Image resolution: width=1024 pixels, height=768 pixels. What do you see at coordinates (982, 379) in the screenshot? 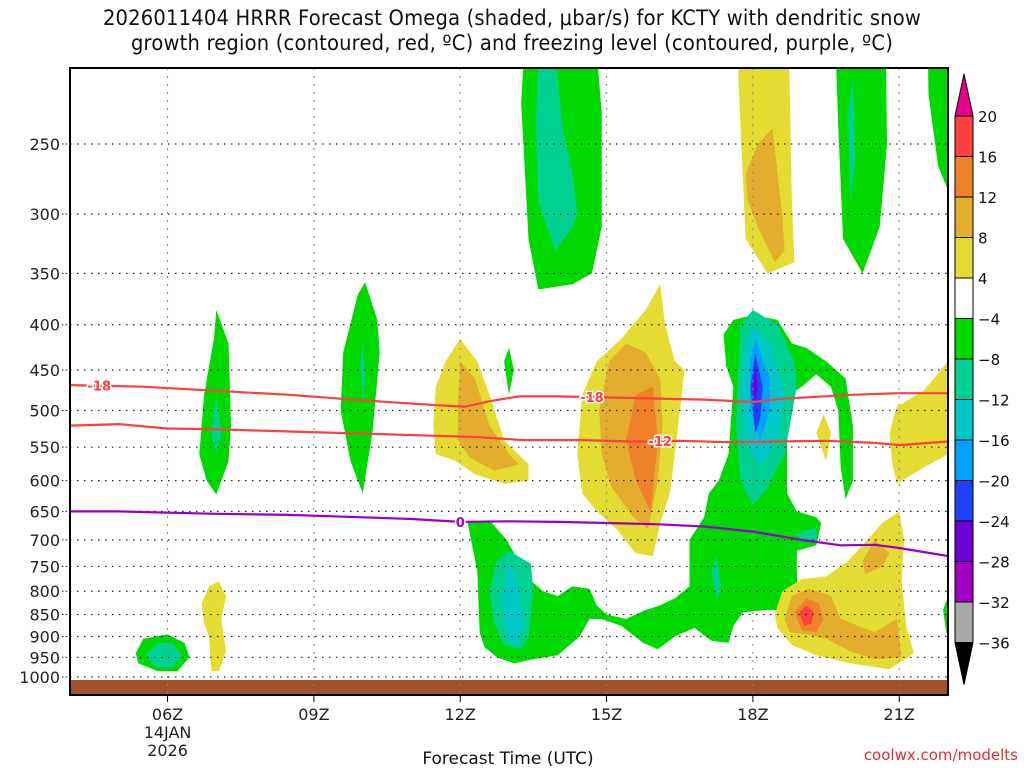
I see `colorbar: 20 16 12 8 4 −4 −8 −12 −16 −20 −24 −28 −32 −36` at bounding box center [982, 379].